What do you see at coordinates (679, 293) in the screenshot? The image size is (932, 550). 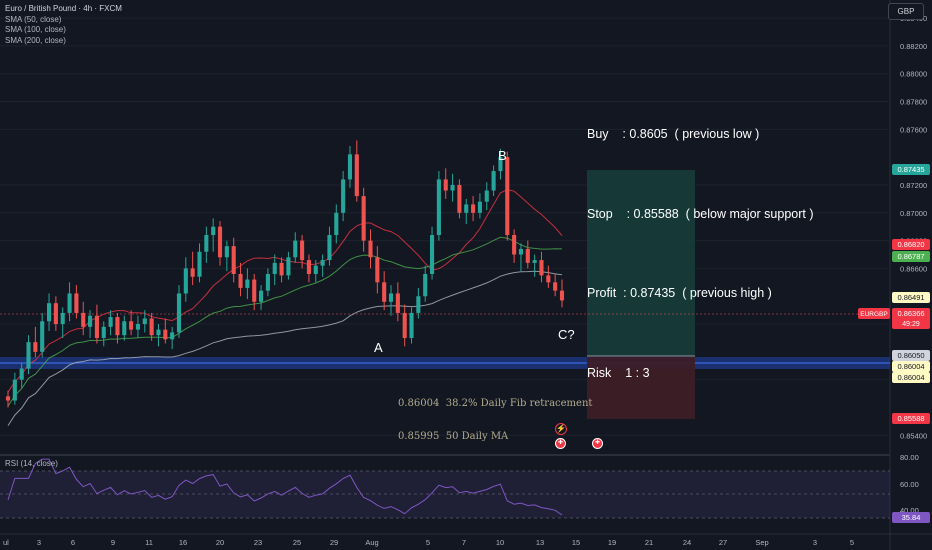 I see `profit-note: Profit : 0.87435 ( previous high )` at bounding box center [679, 293].